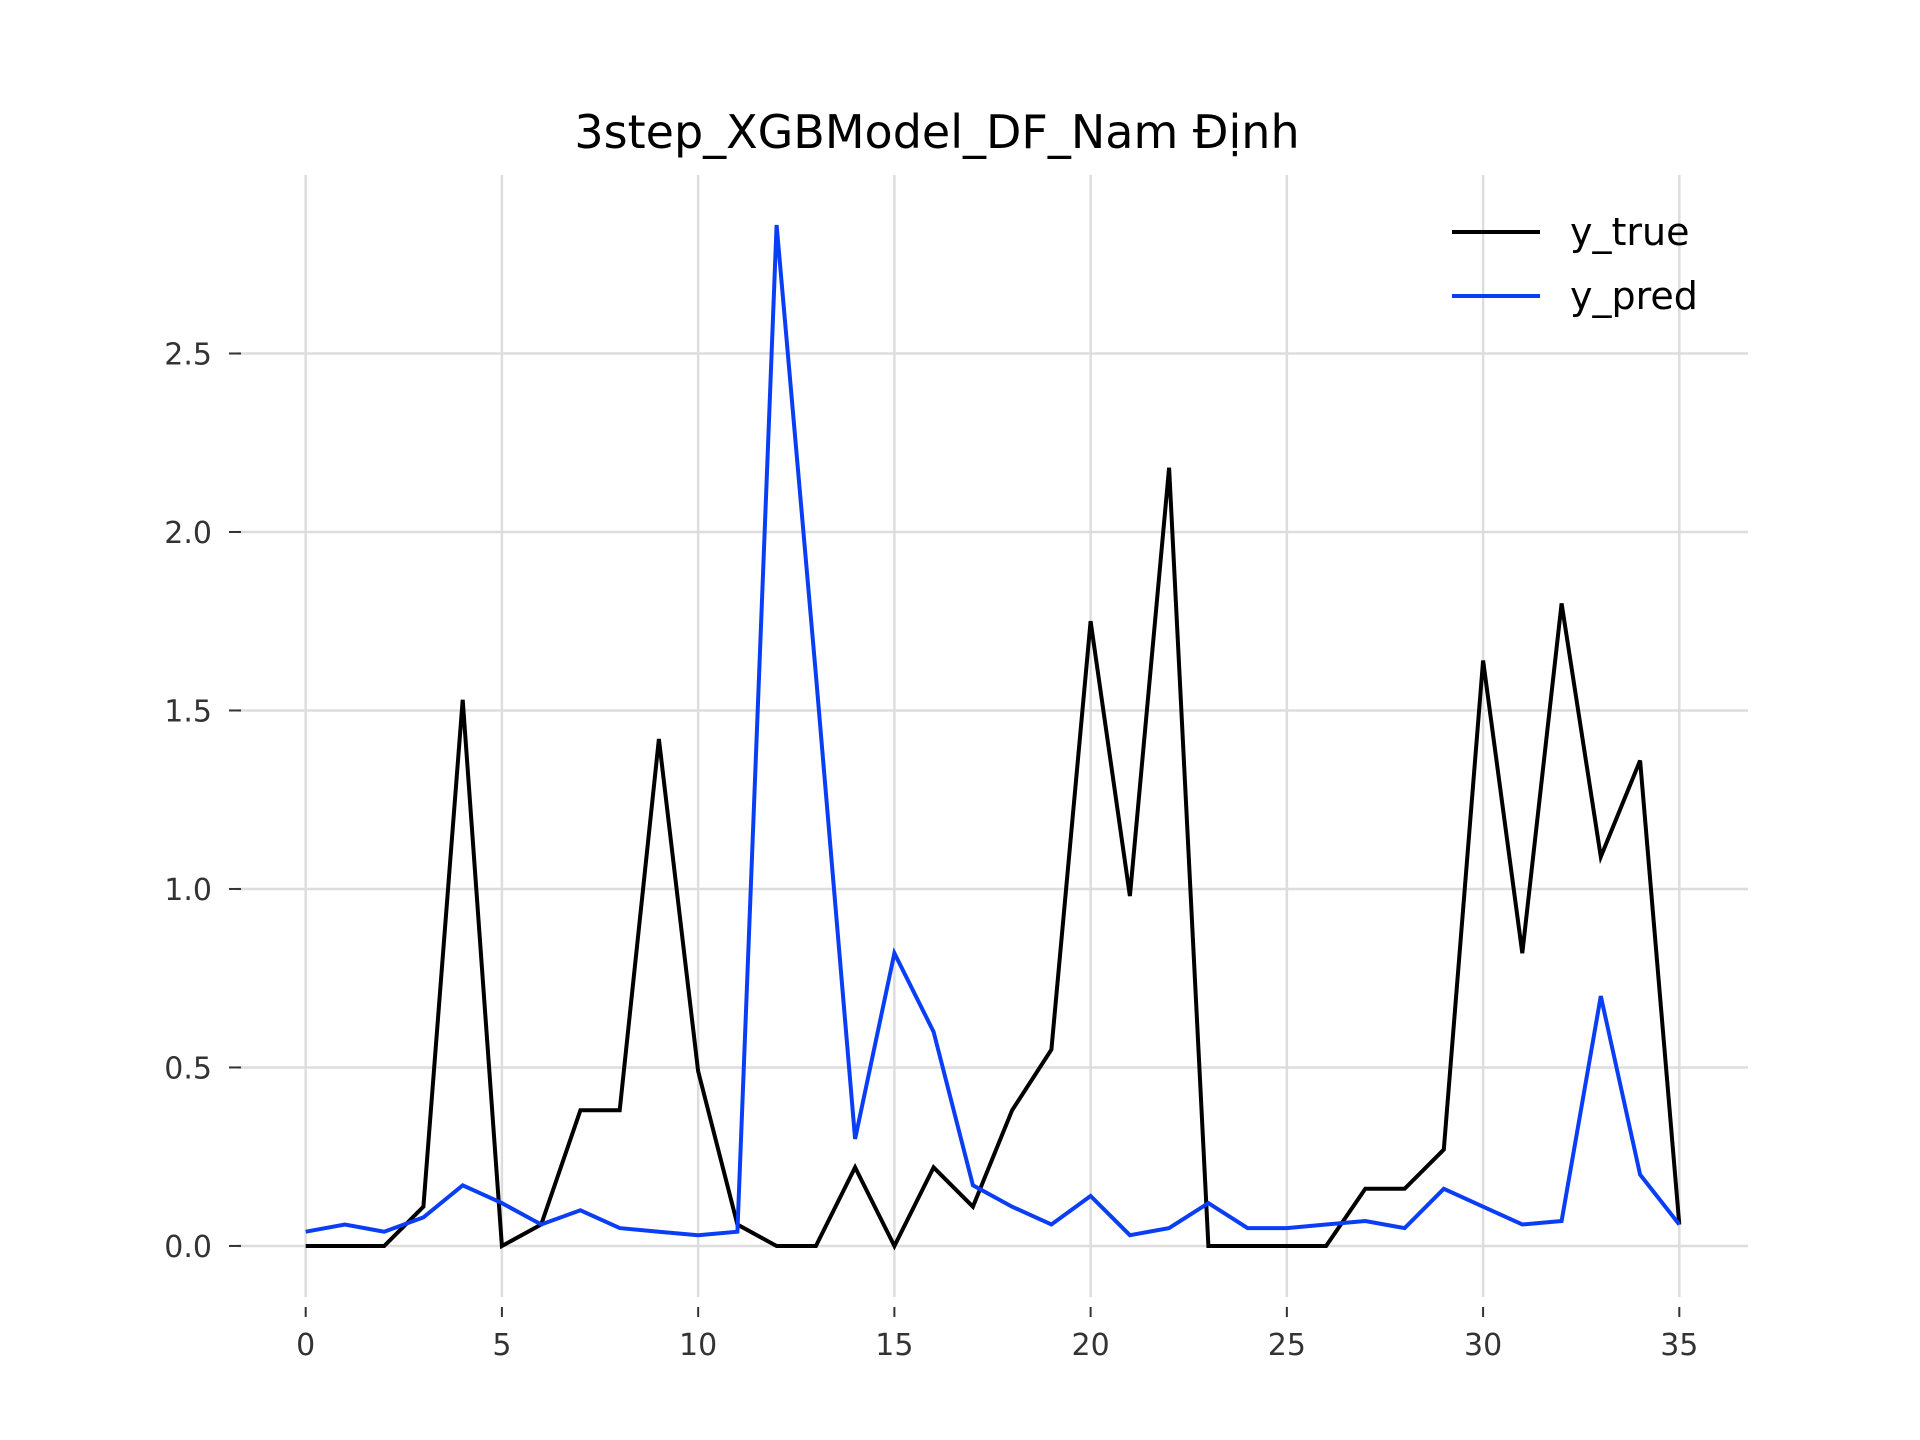 The width and height of the screenshot is (1920, 1440). What do you see at coordinates (1575, 264) in the screenshot?
I see `legend: y_true y_pred` at bounding box center [1575, 264].